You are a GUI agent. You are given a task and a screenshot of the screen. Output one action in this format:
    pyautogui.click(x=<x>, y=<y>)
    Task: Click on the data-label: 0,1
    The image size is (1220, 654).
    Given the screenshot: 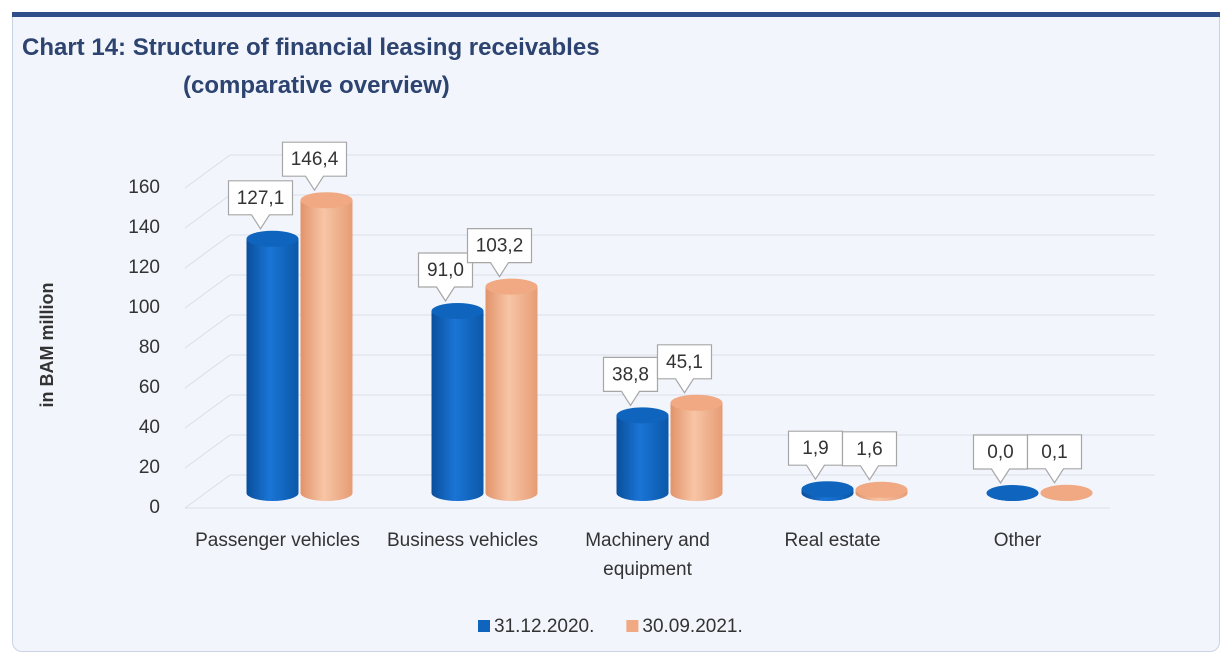 What is the action you would take?
    pyautogui.click(x=1054, y=452)
    